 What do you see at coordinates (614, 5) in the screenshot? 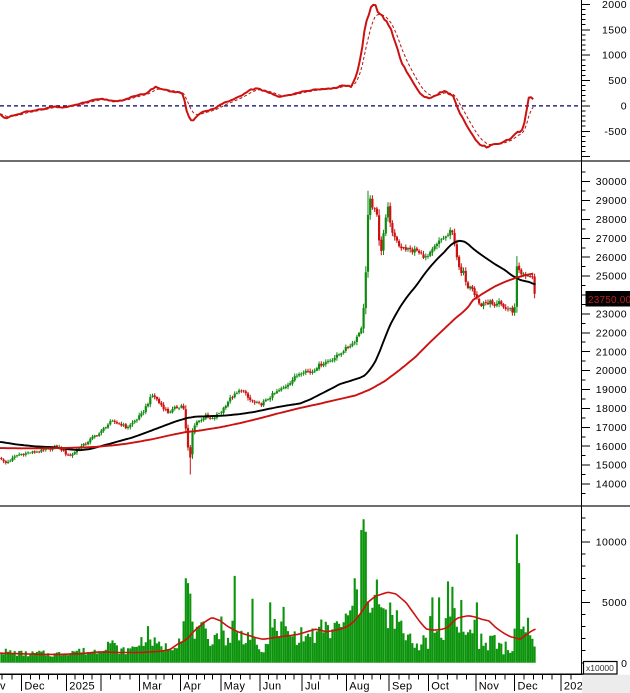
I see `svg-text: 2000` at bounding box center [614, 5].